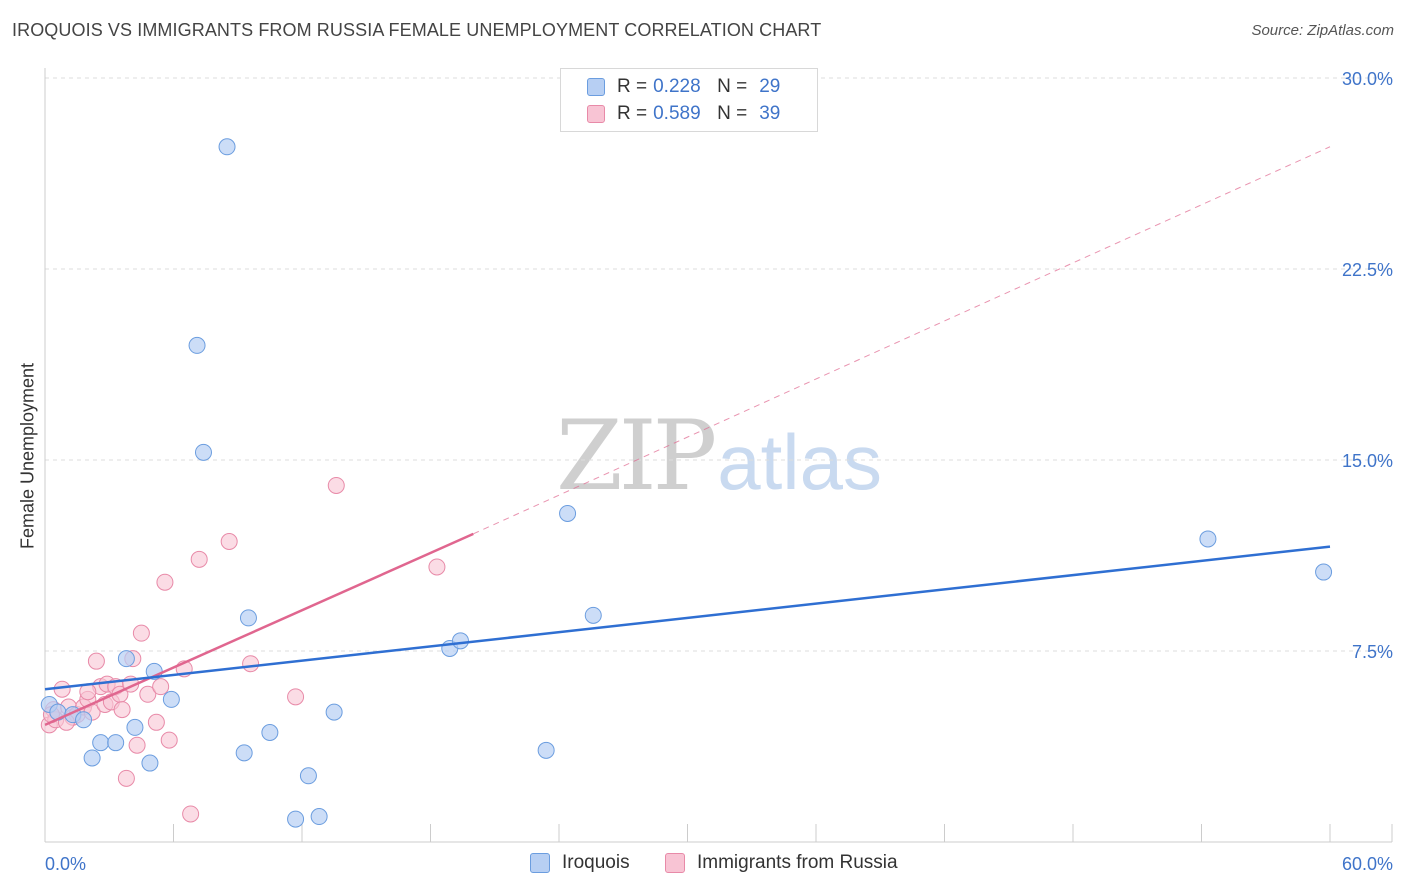 This screenshot has width=1406, height=892. I want to click on legend-item-iroquois: Iroquois, so click(580, 863).